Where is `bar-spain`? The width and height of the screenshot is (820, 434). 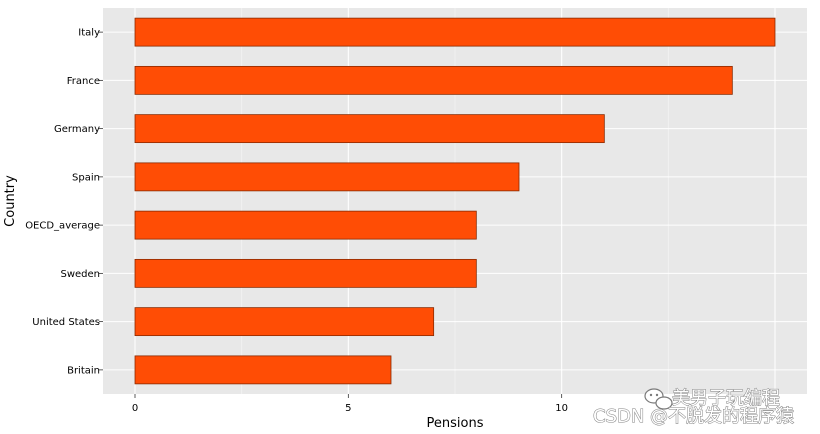
bar-spain is located at coordinates (327, 177).